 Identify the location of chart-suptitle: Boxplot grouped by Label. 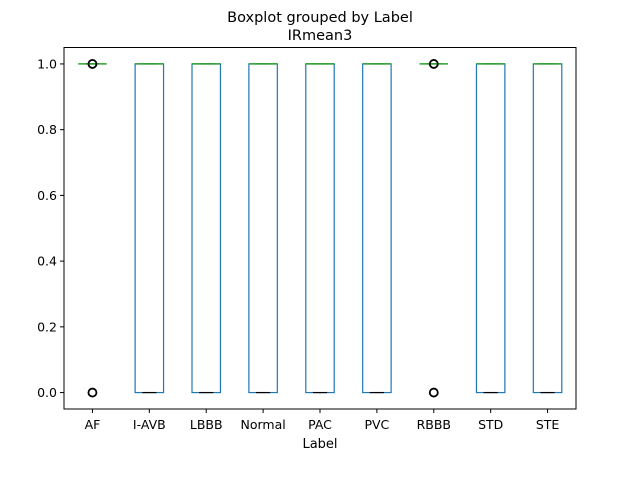
(320, 18).